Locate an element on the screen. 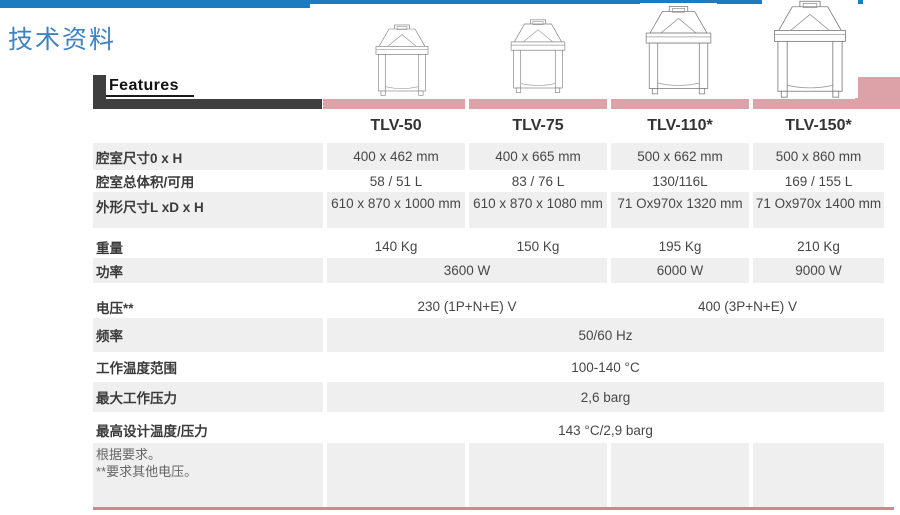 This screenshot has width=900, height=515. spec-row-voltage: 电压** 230 (1P+N+E) V 400 (3P+N+E) V is located at coordinates (488, 306).